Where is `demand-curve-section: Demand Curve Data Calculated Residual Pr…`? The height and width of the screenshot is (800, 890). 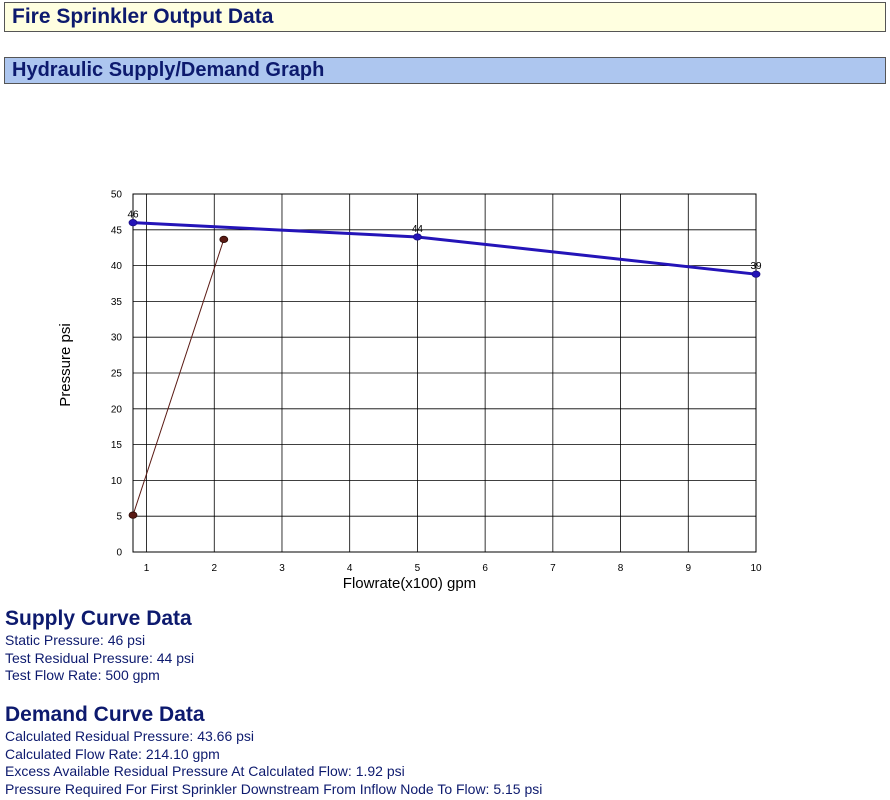 demand-curve-section: Demand Curve Data Calculated Residual Pr… is located at coordinates (440, 750).